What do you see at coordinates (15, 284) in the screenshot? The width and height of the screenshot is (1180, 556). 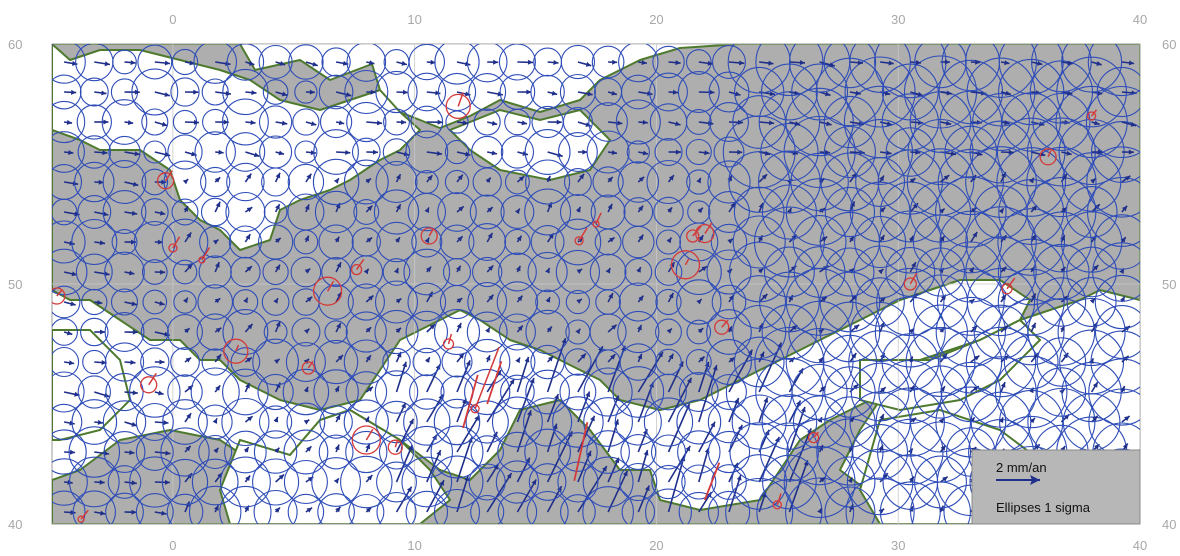 I see `lat-tick-label-left: 50` at bounding box center [15, 284].